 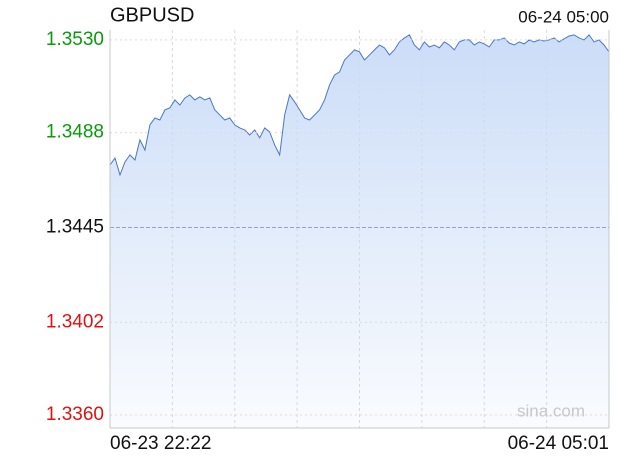 I want to click on y-tick-label: 1.3530, so click(x=75, y=39).